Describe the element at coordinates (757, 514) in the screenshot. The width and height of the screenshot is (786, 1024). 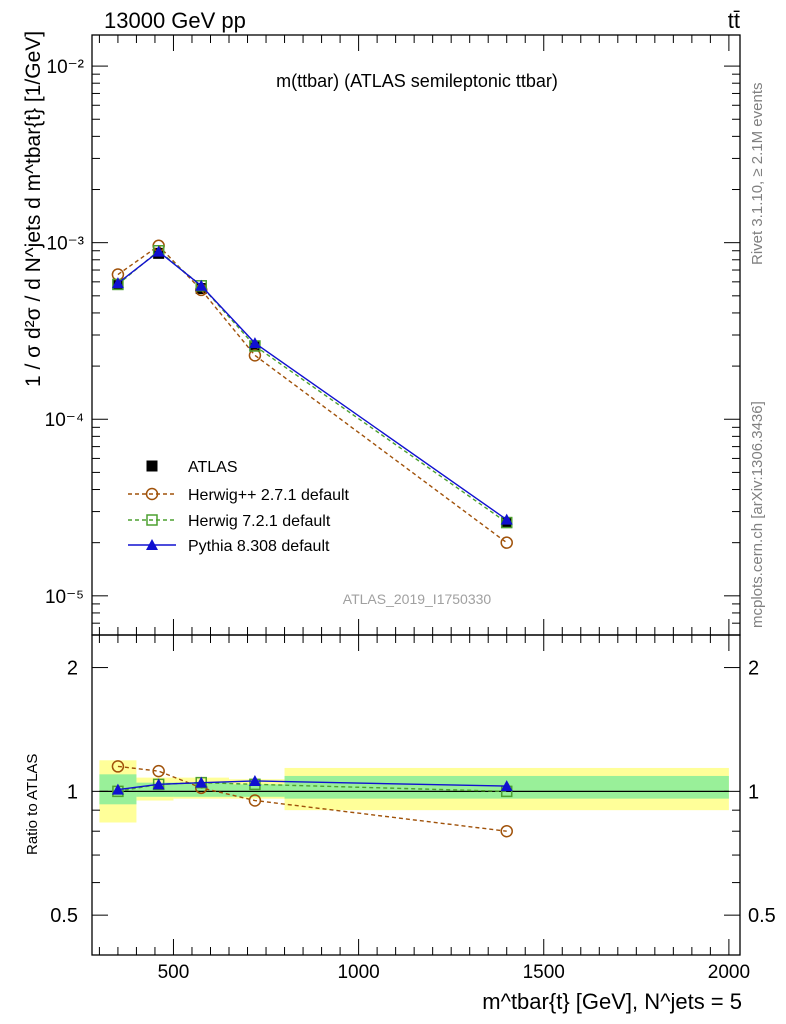
I see `mcplots-label: mcplots.cern.ch [arXiv:1306.3436]` at that location.